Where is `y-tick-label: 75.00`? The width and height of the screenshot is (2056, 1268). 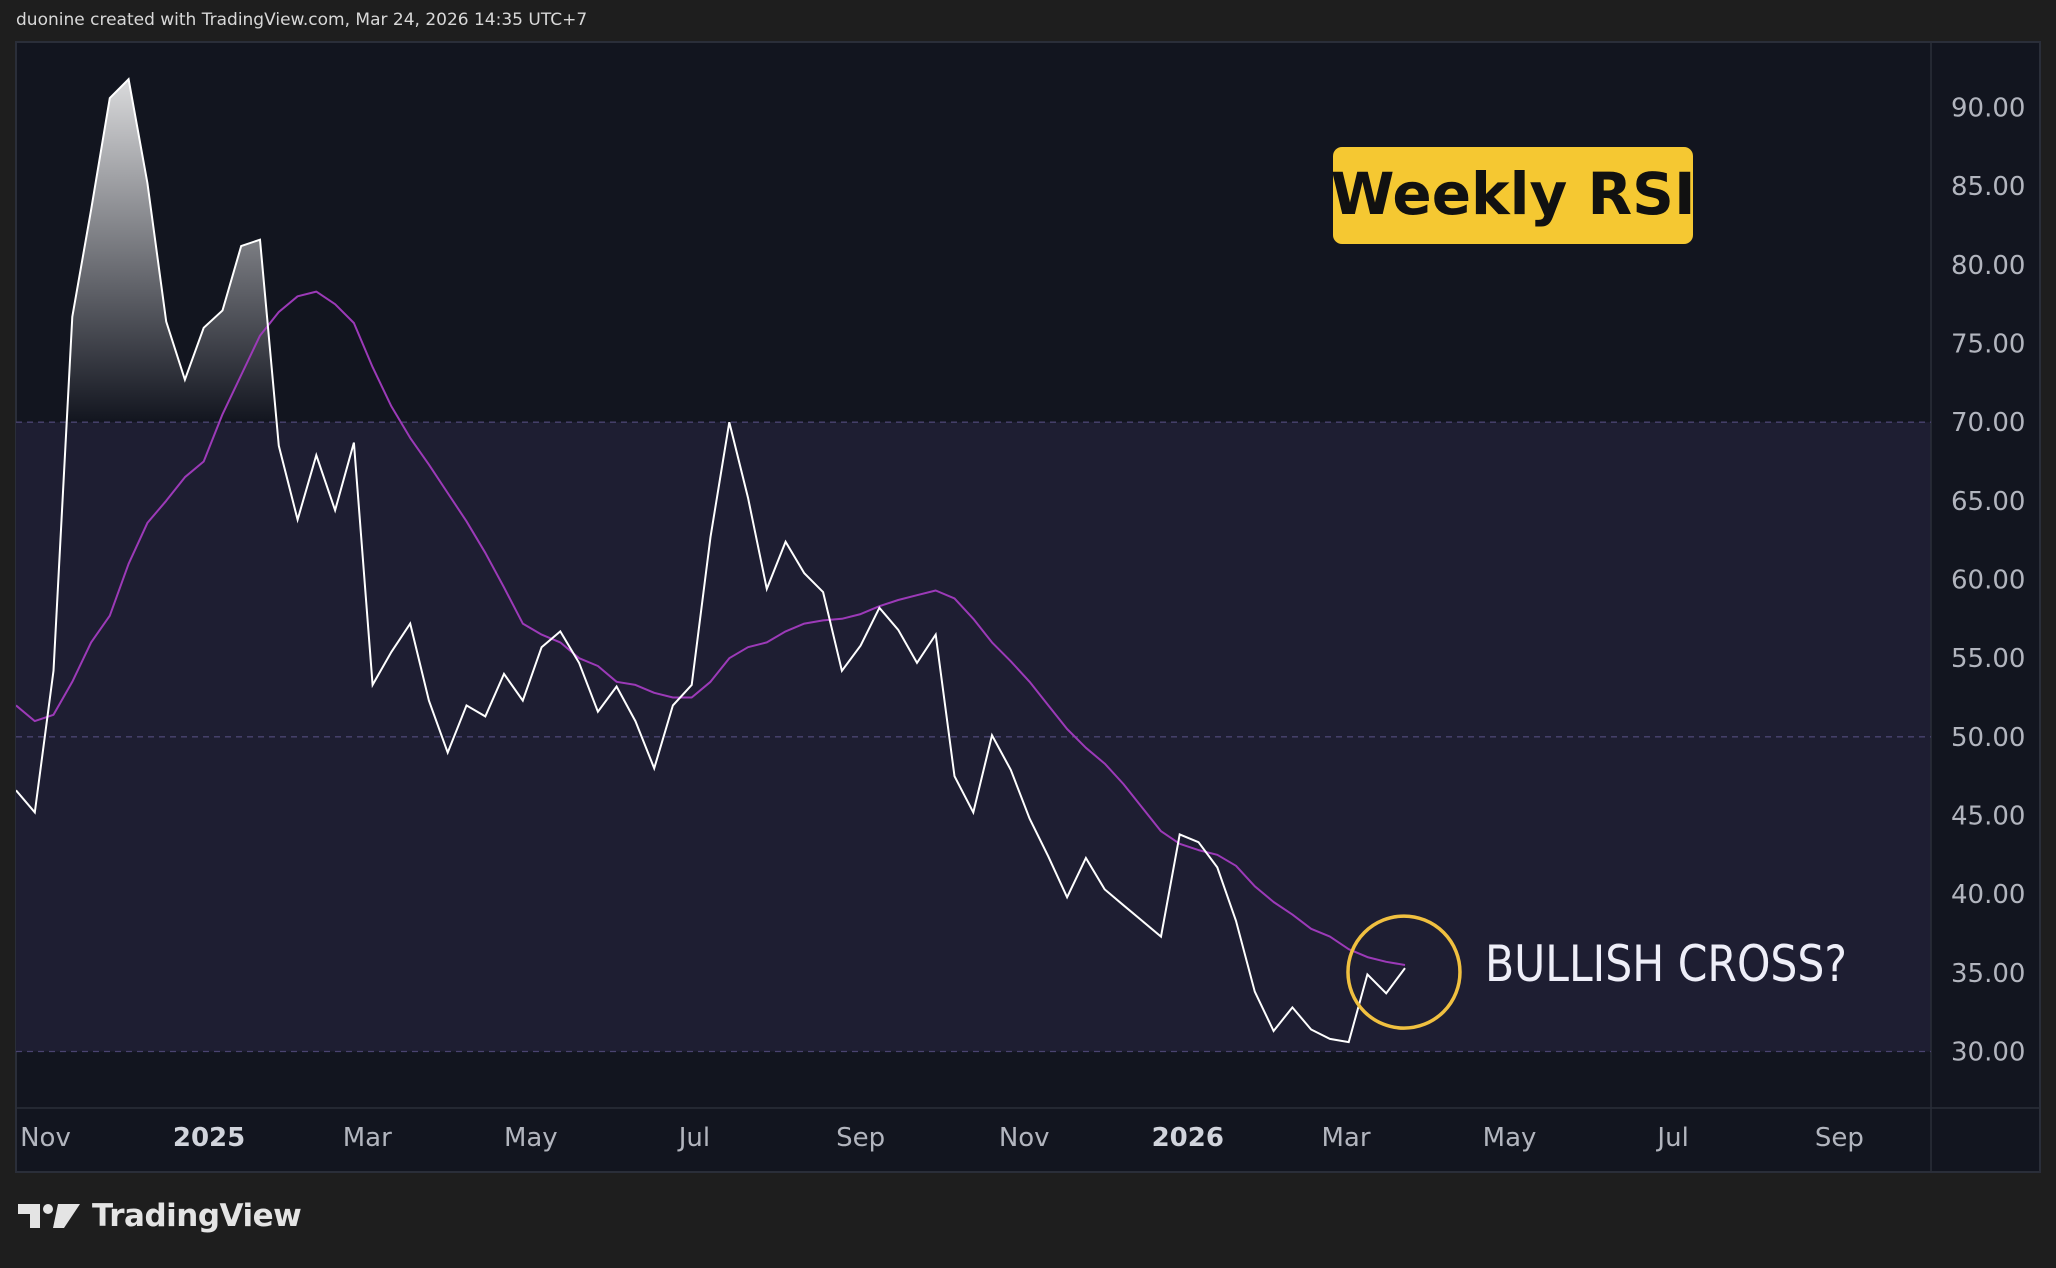
y-tick-label: 75.00 is located at coordinates (1988, 345).